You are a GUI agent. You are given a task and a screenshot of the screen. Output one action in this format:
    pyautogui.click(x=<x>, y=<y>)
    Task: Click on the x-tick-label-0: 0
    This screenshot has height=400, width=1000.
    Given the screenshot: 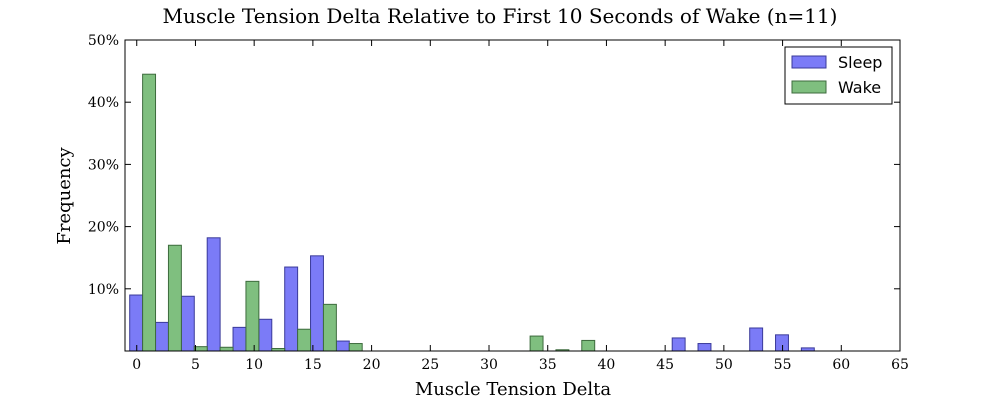 What is the action you would take?
    pyautogui.click(x=136, y=365)
    